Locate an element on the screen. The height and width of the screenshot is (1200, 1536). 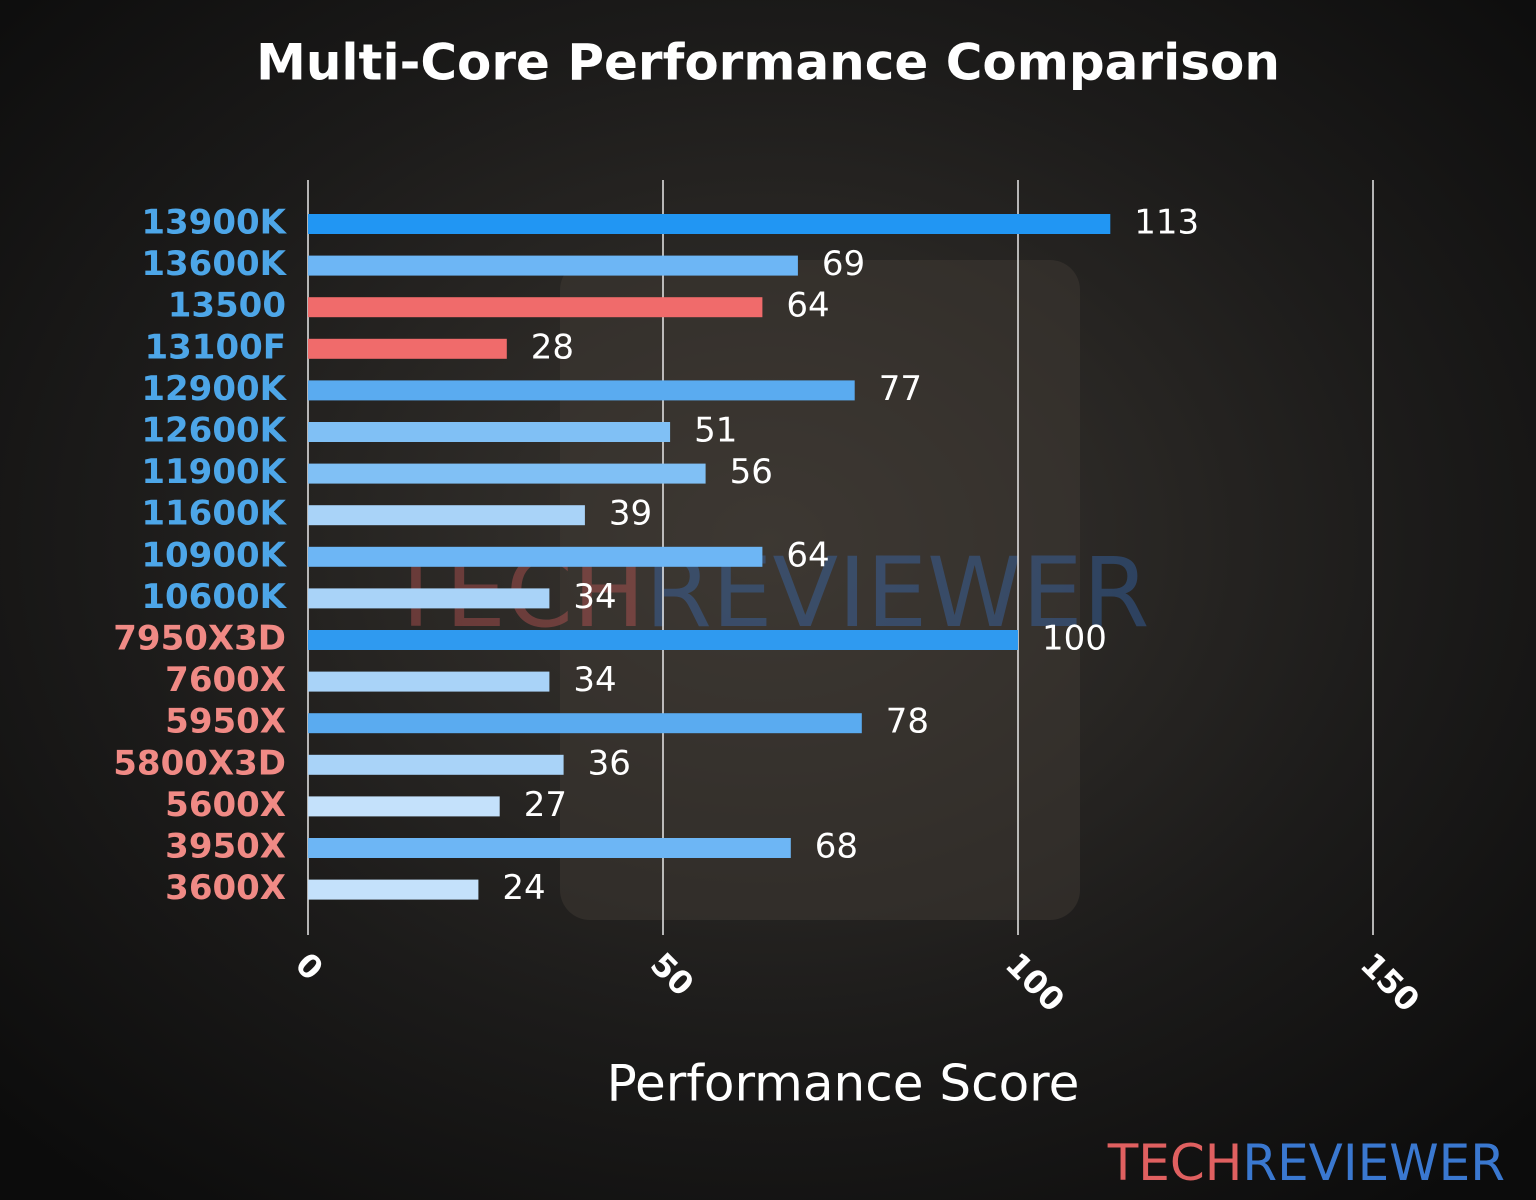
data-label: 100 is located at coordinates (1074, 639).